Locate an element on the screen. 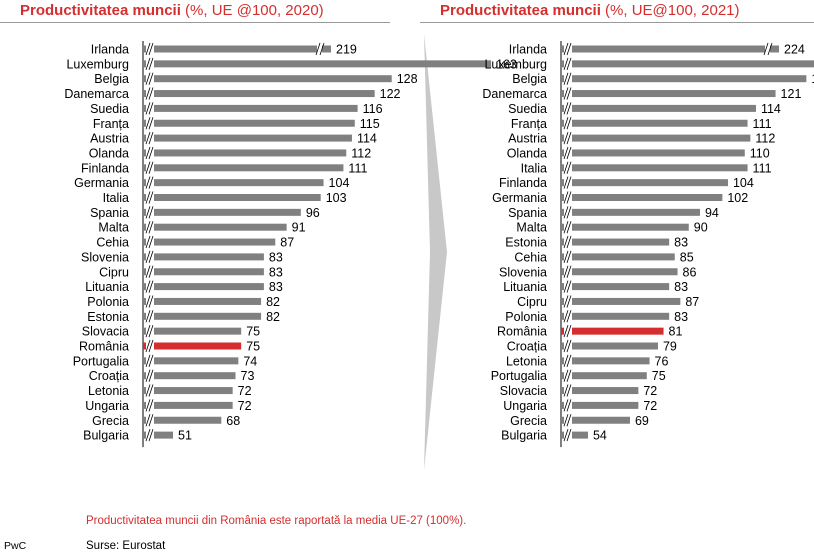  right-chart-title: Productivitatea muncii (%, UE@100, 2021) is located at coordinates (590, 10).